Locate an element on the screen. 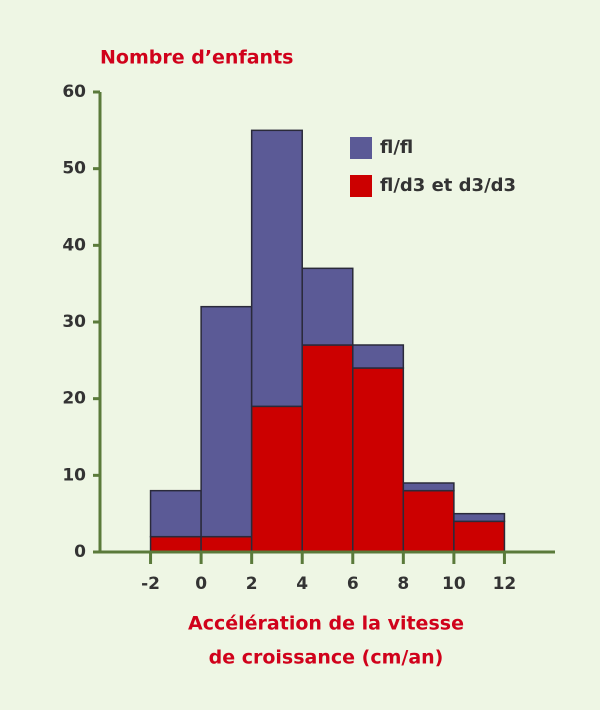 The width and height of the screenshot is (600, 710). y-tick-label: 30 is located at coordinates (74, 322).